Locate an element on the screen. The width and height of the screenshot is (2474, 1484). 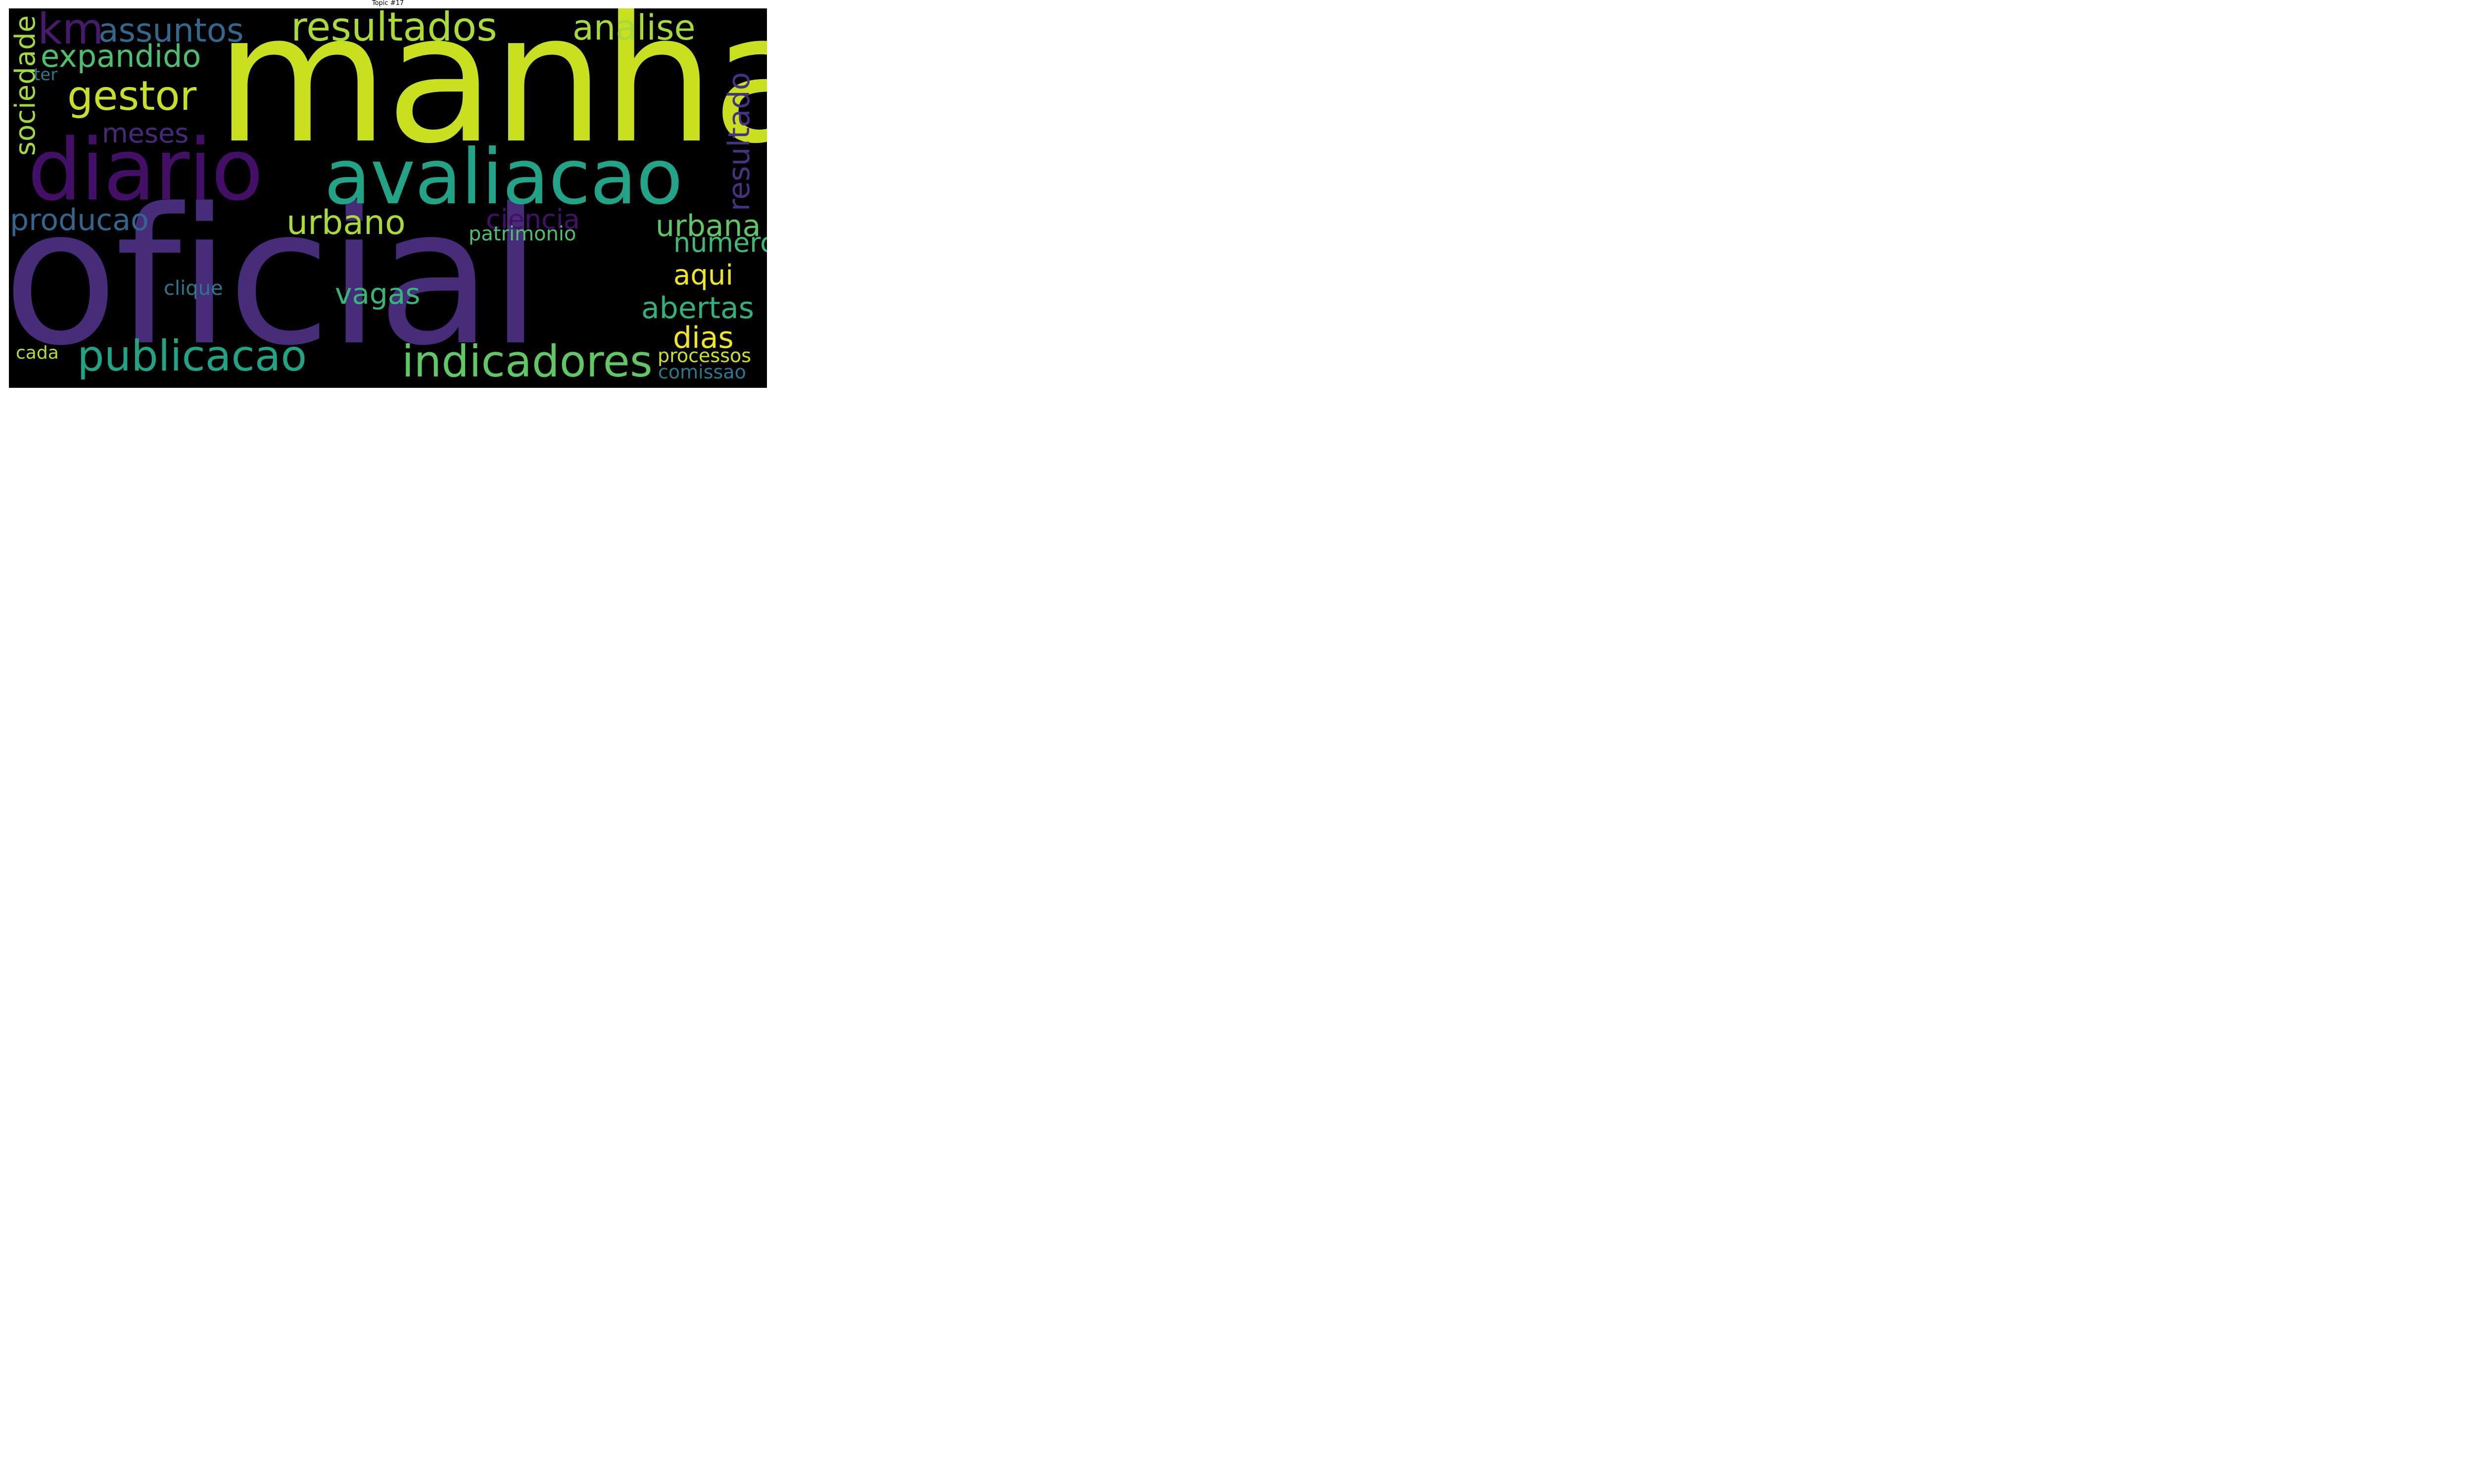
word-dias: dias is located at coordinates (704, 338).